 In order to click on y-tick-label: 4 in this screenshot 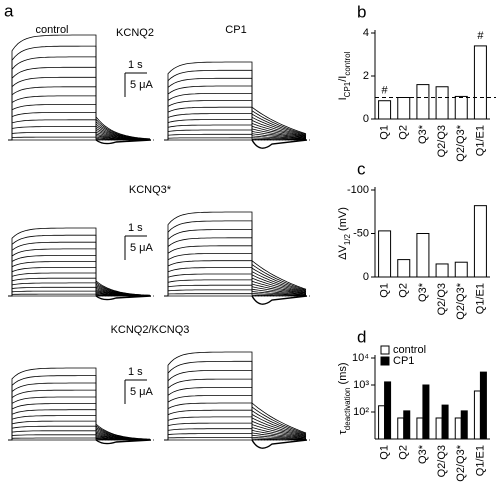, I will do `click(366, 33)`.